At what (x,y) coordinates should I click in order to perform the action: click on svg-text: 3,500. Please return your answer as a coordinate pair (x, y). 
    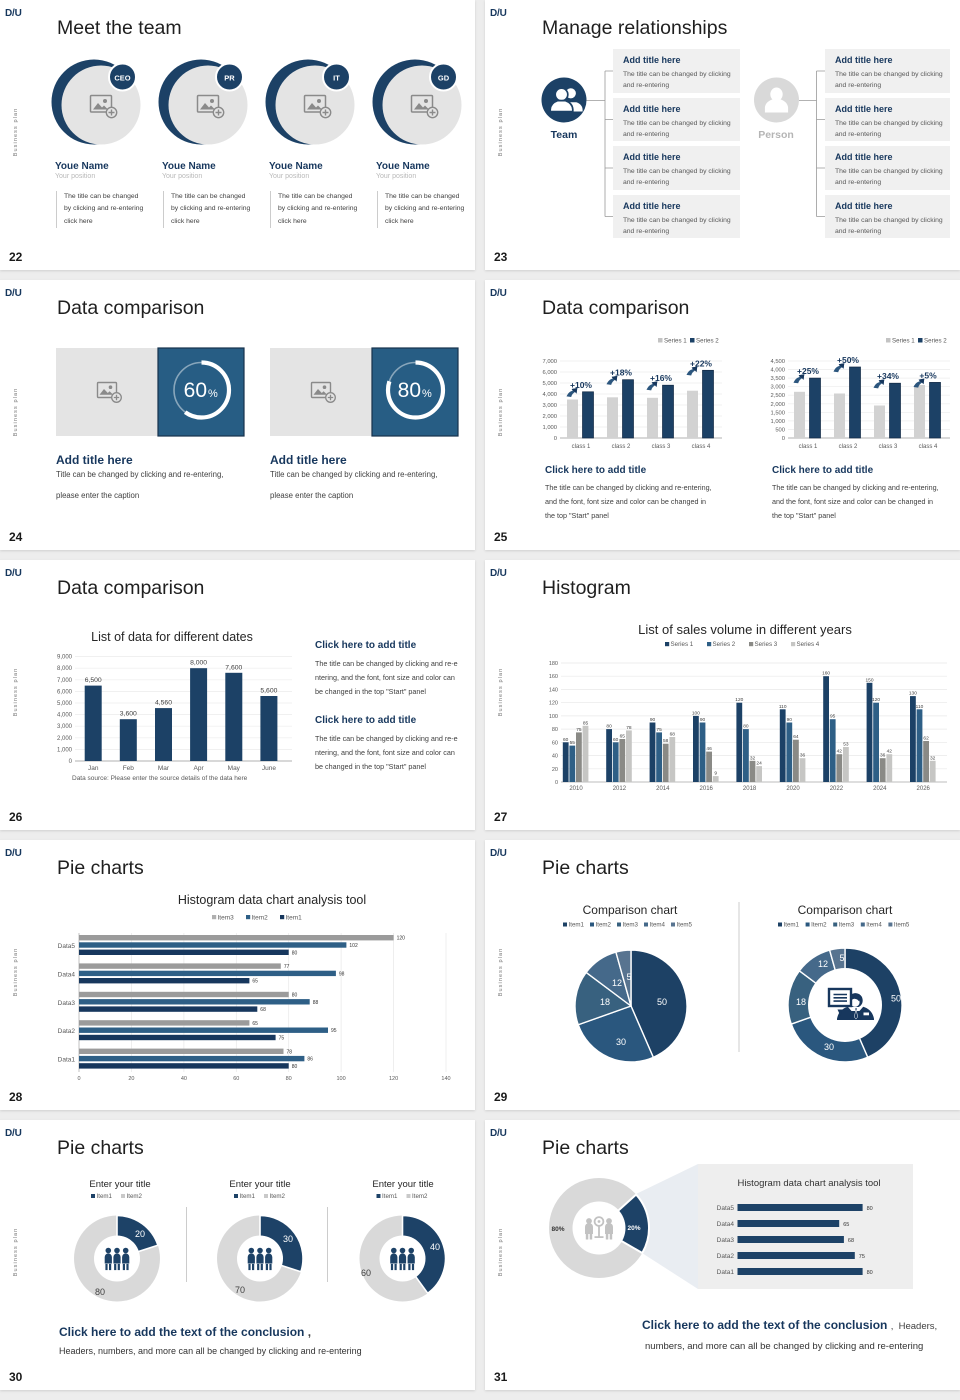
    Looking at the image, I should click on (777, 379).